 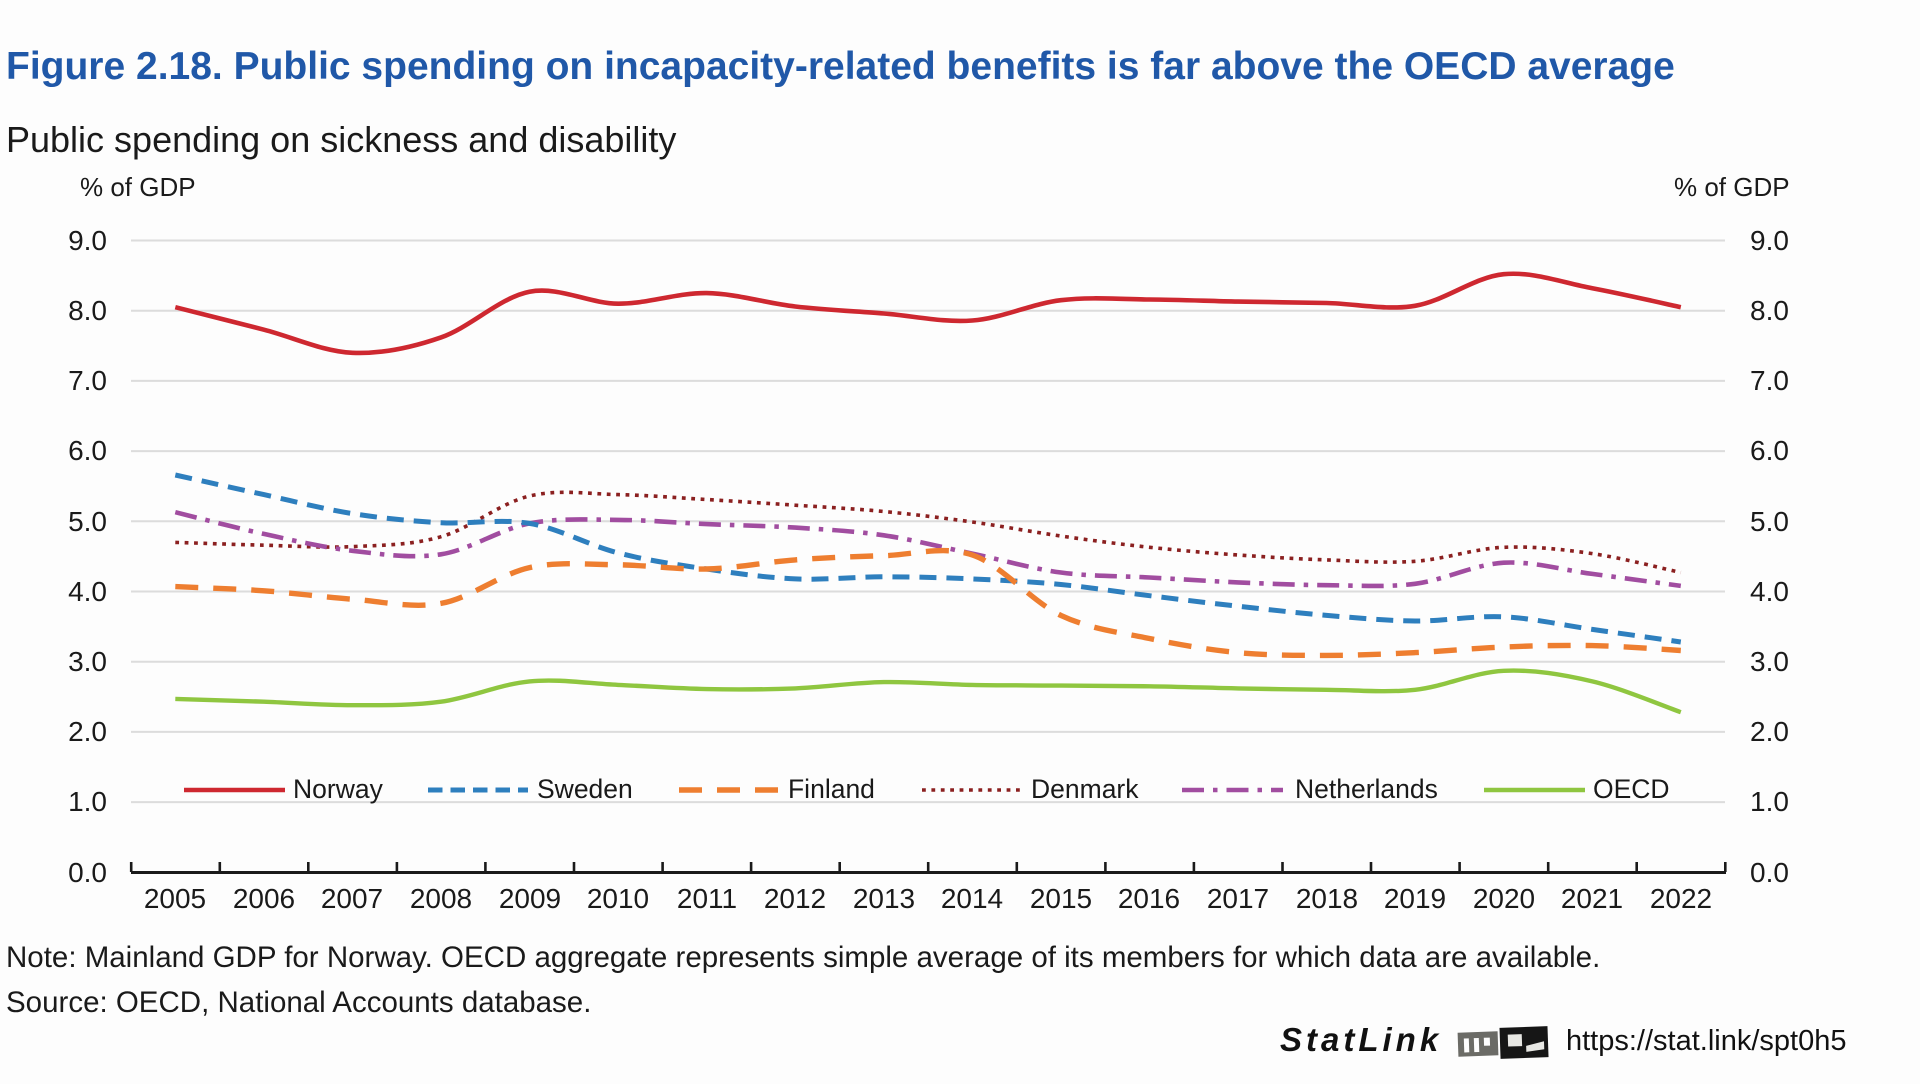 What do you see at coordinates (338, 789) in the screenshot?
I see `svg-text: Norway` at bounding box center [338, 789].